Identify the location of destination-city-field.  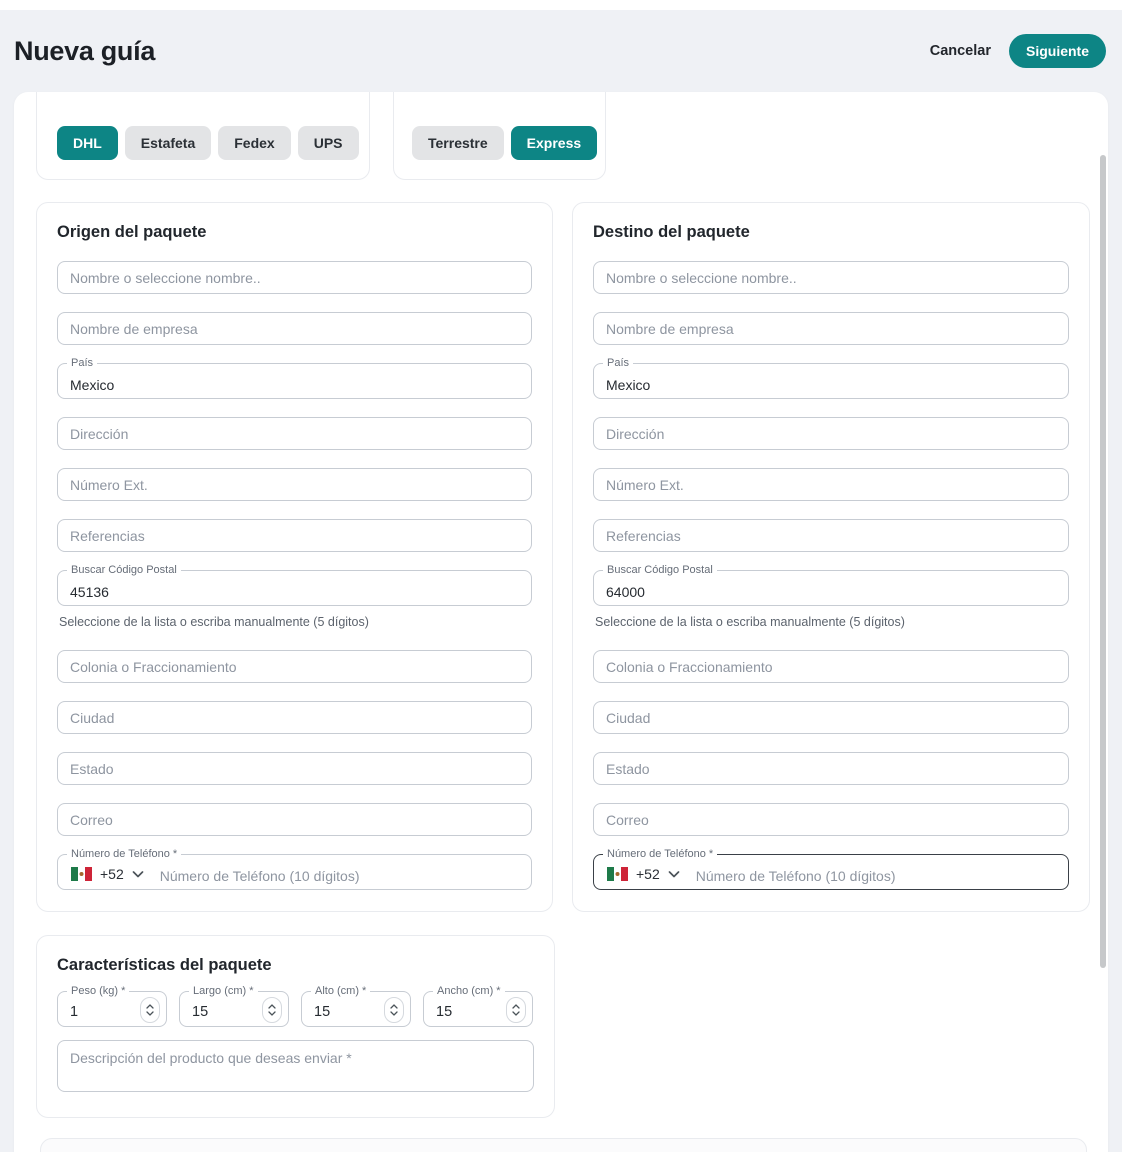
(831, 717).